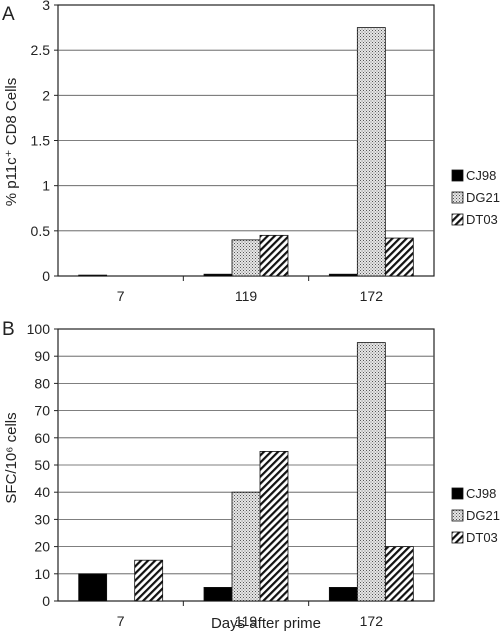 This screenshot has height=640, width=500. I want to click on panel-b-y-tick-label: 80, so click(42, 383).